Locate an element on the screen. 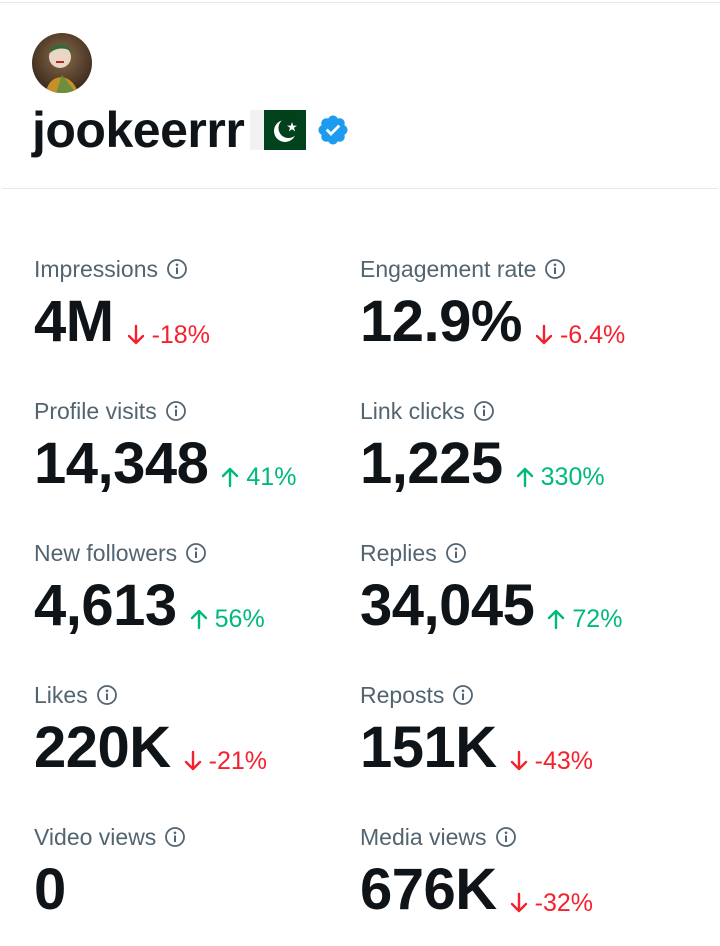 Image resolution: width=720 pixels, height=946 pixels. metric-video-views: Video views 0 is located at coordinates (199, 871).